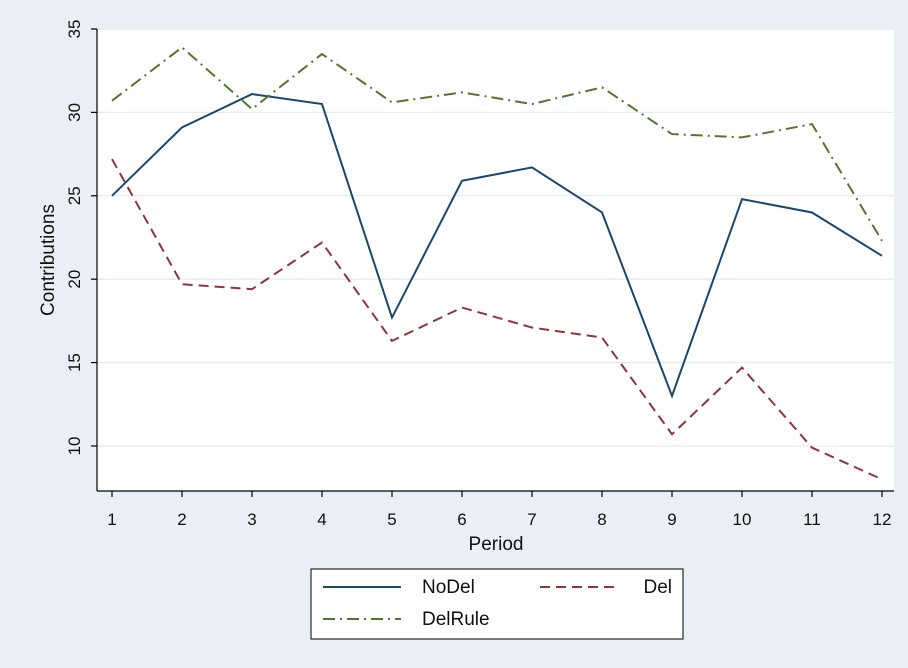 The width and height of the screenshot is (908, 668). What do you see at coordinates (74, 362) in the screenshot?
I see `y-tick-label: 15` at bounding box center [74, 362].